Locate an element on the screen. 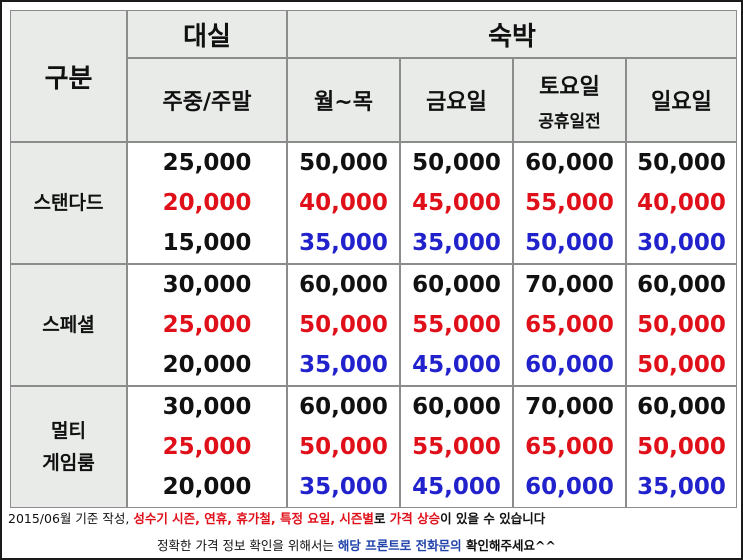  rental-subheader: 주중/주말 is located at coordinates (207, 100).